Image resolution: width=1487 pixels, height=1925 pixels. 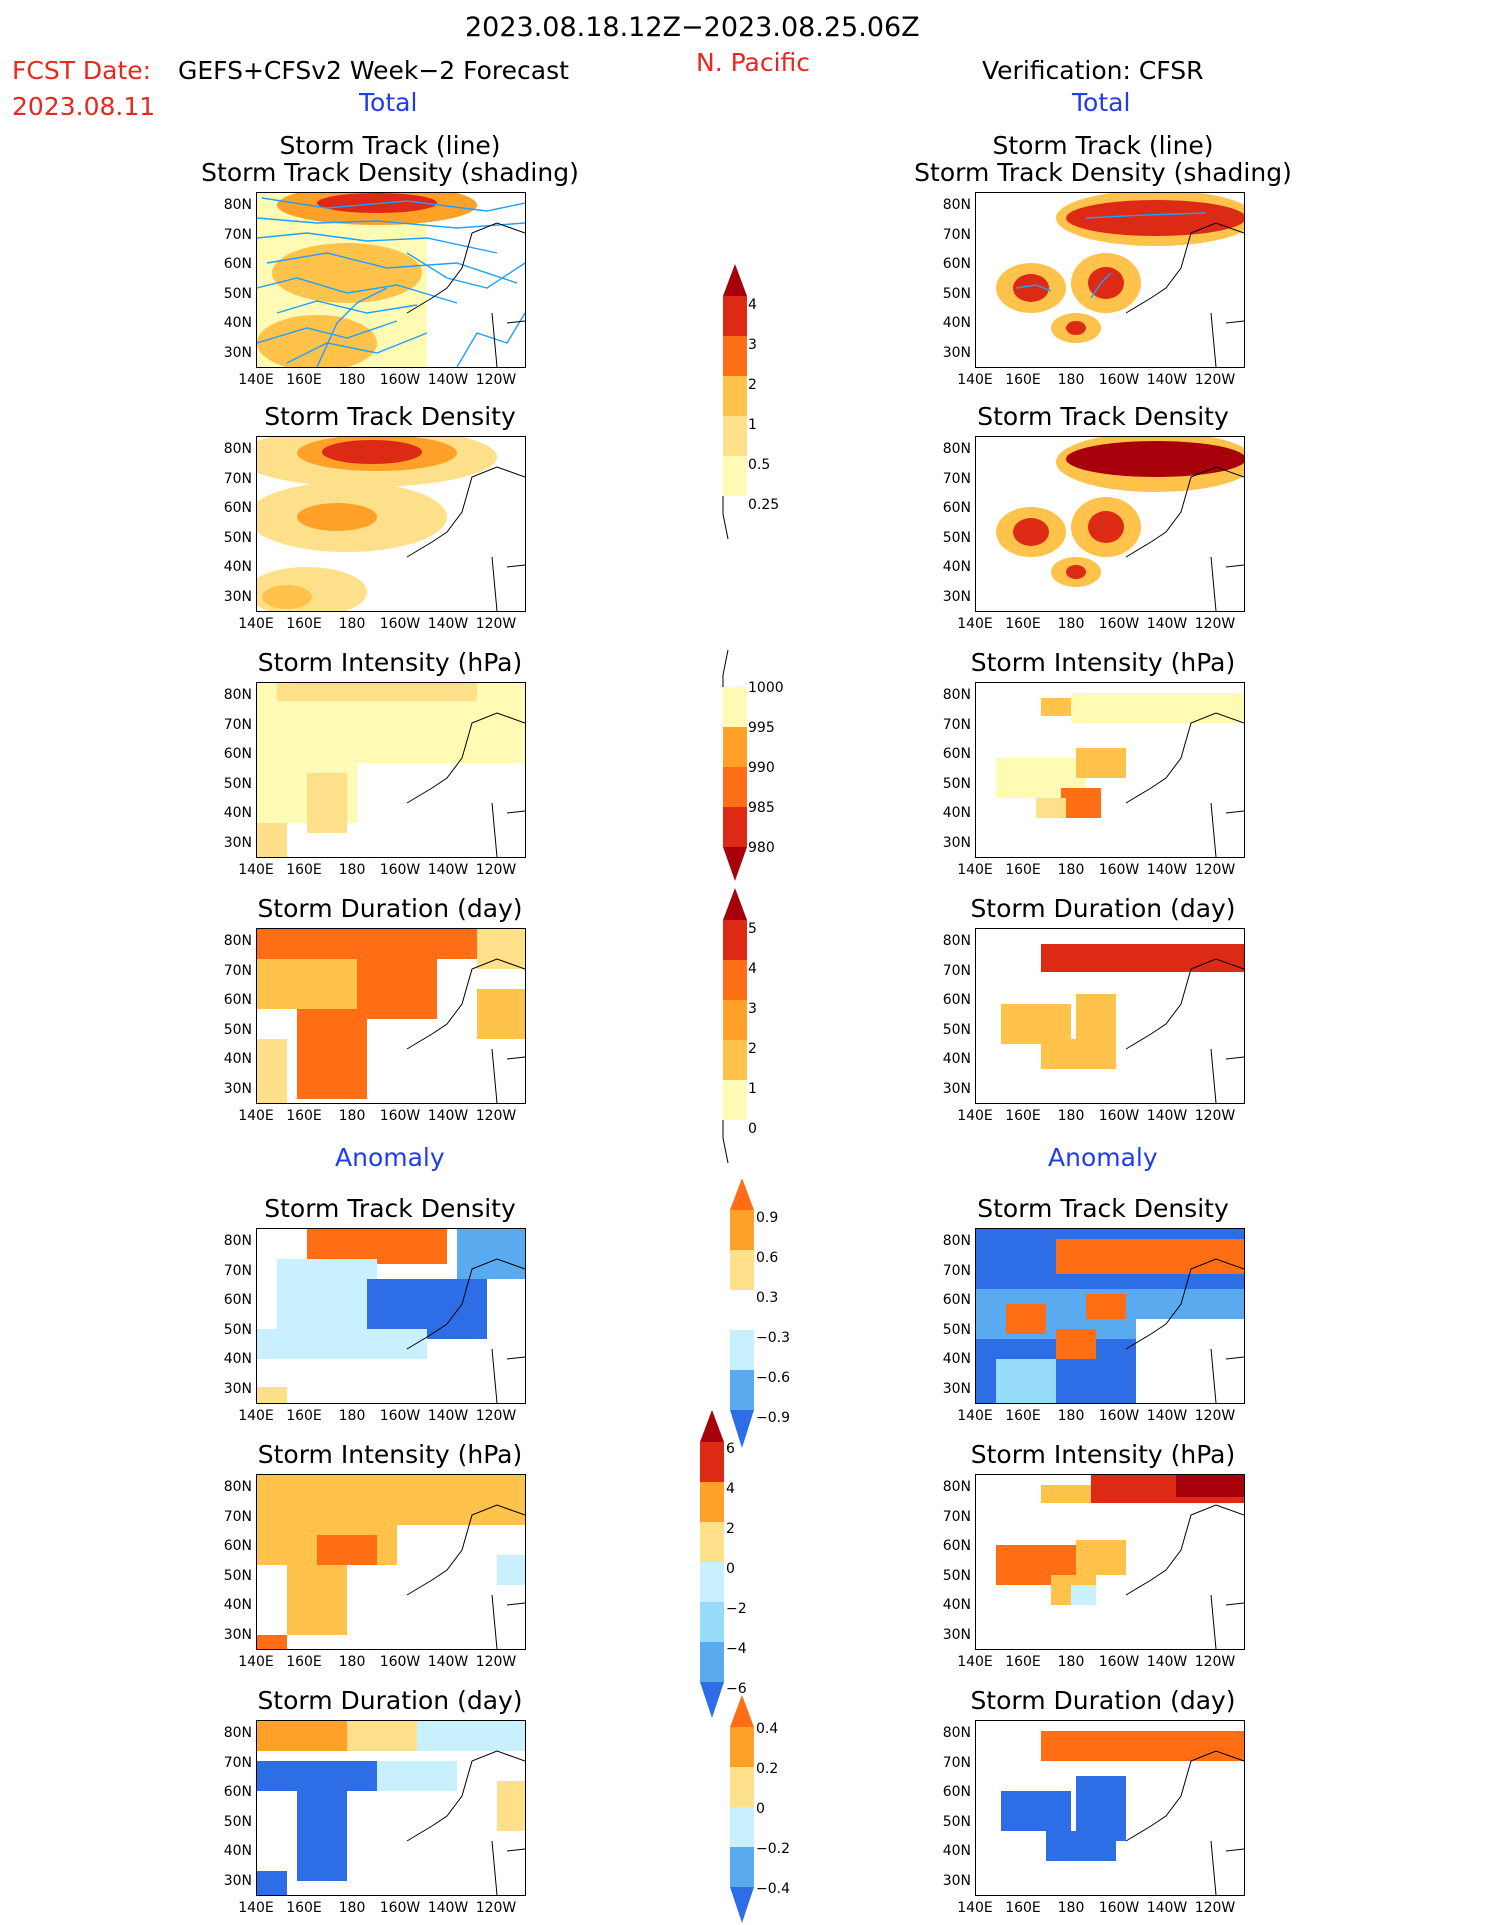 What do you see at coordinates (752, 425) in the screenshot?
I see `colorbar-density-total-label: 1` at bounding box center [752, 425].